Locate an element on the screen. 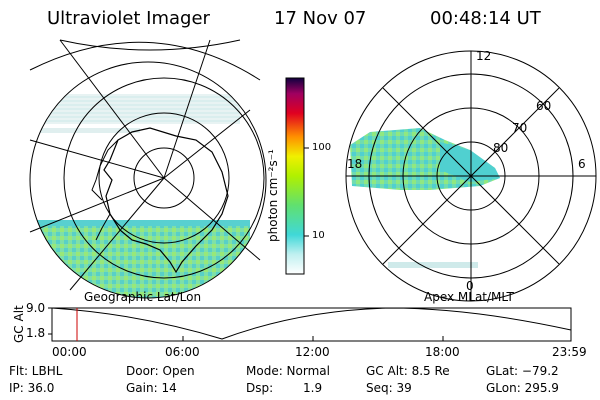 This screenshot has width=600, height=400. status-filter: Flt: LBHL is located at coordinates (36, 371).